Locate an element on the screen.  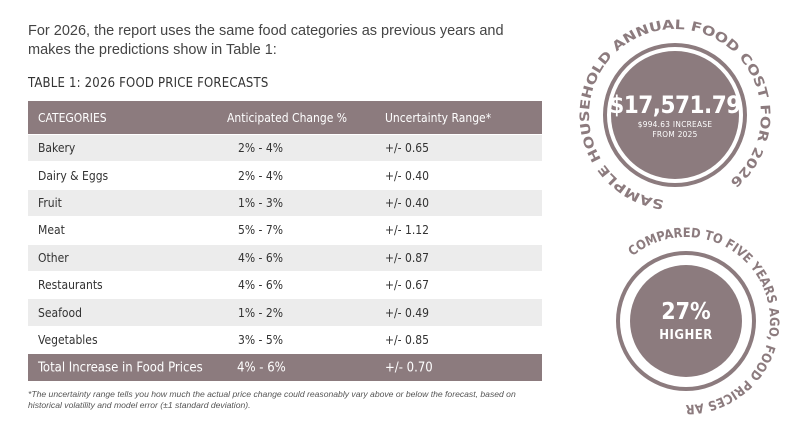
row-range: +/- 0.49 is located at coordinates (407, 312).